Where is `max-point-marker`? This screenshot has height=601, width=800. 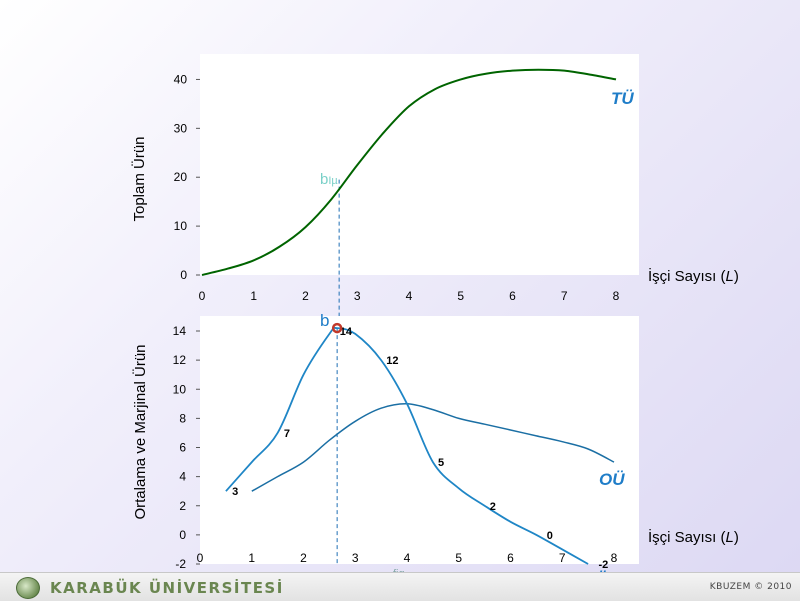 max-point-marker is located at coordinates (337, 328).